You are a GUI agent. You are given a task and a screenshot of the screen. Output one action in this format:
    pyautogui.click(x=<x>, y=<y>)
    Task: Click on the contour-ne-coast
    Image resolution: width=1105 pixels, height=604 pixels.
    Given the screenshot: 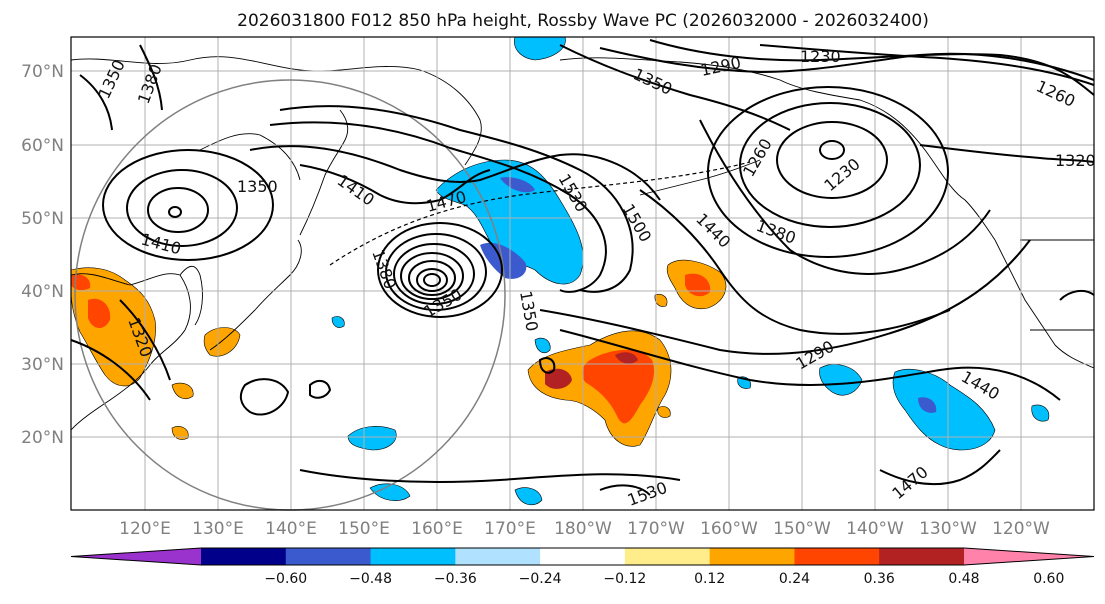 What is the action you would take?
    pyautogui.click(x=1077, y=295)
    